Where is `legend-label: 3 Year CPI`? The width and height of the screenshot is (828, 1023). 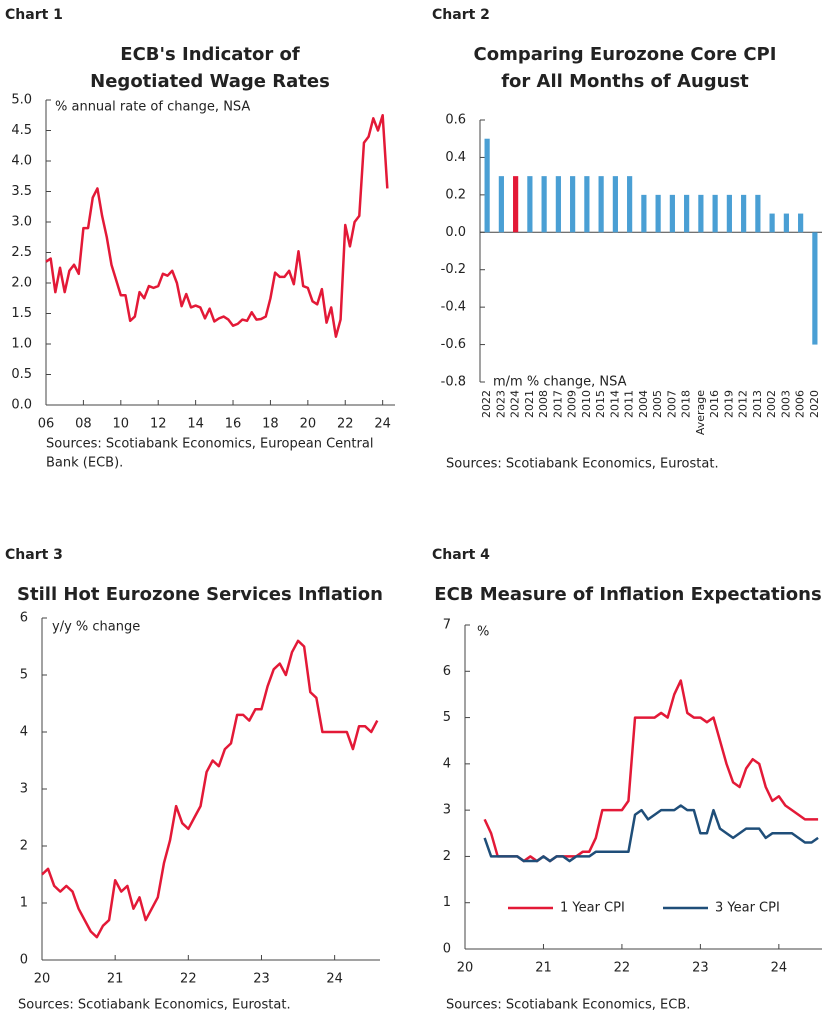 legend-label: 3 Year CPI is located at coordinates (747, 908).